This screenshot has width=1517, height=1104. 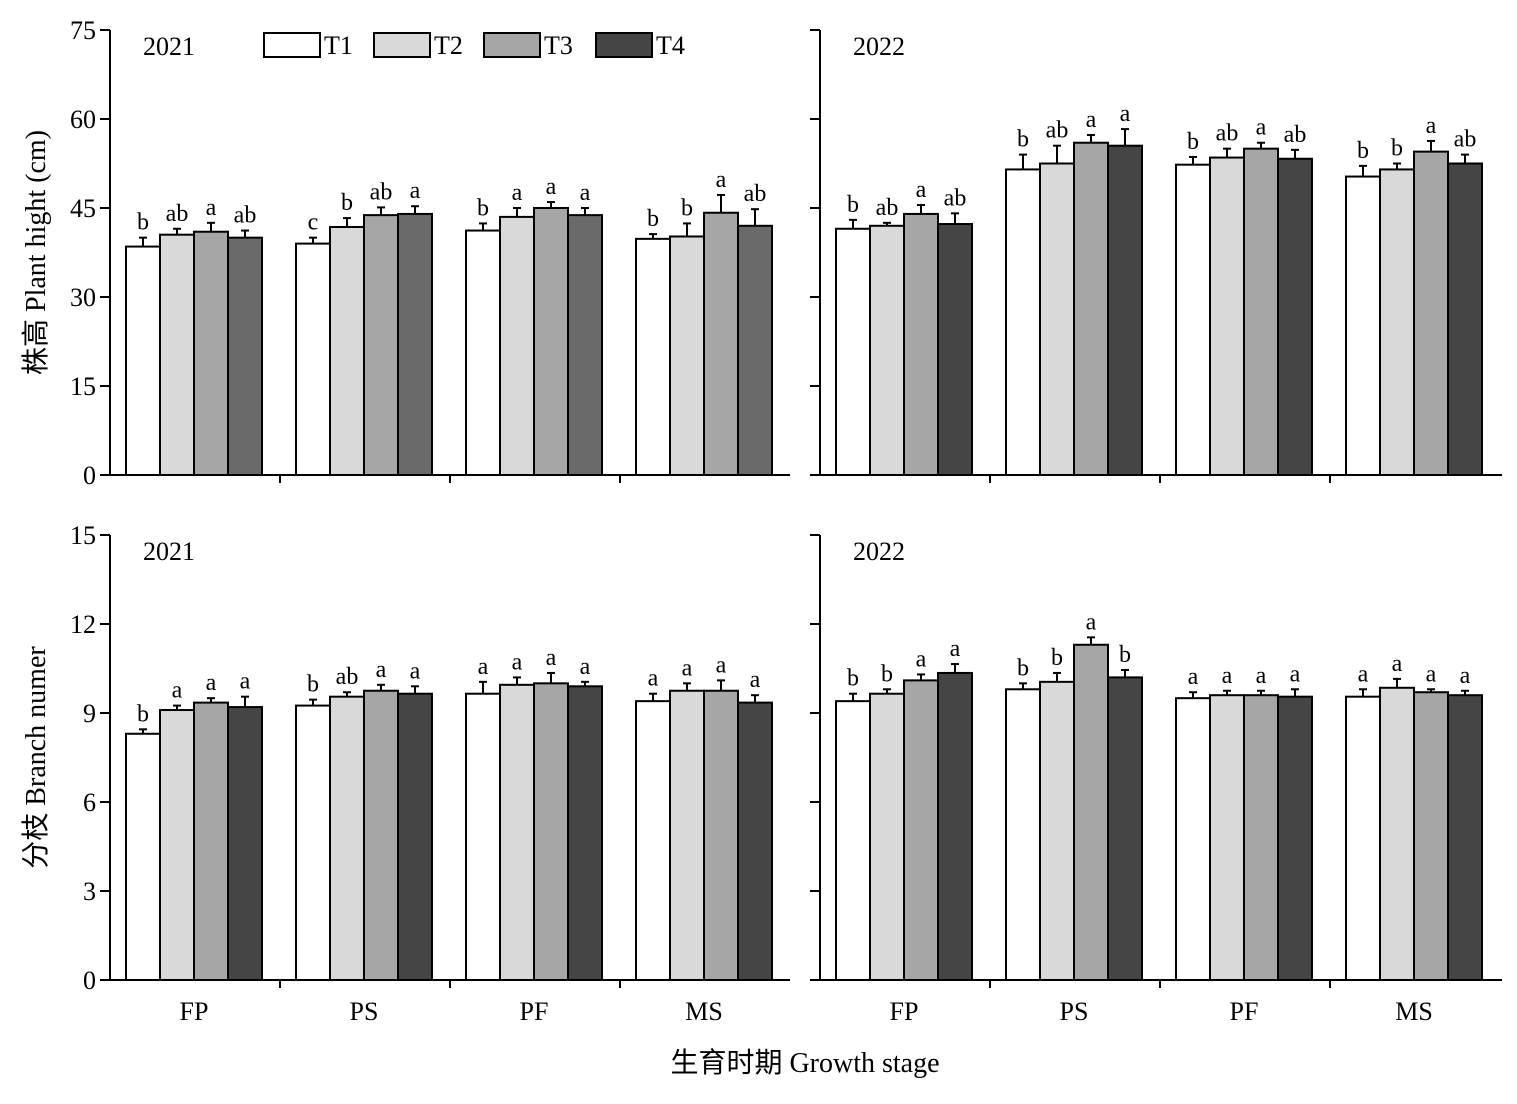 I want to click on panel-year-label: 2021, so click(x=169, y=551).